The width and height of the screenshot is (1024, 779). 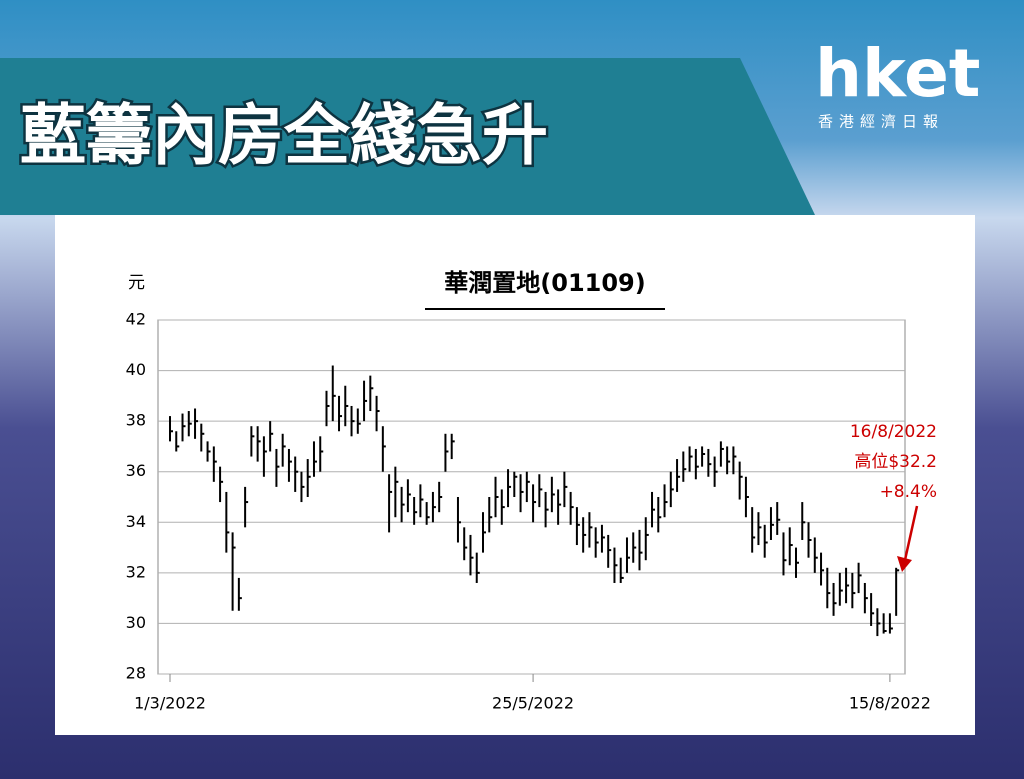 What do you see at coordinates (897, 73) in the screenshot?
I see `logo: hket` at bounding box center [897, 73].